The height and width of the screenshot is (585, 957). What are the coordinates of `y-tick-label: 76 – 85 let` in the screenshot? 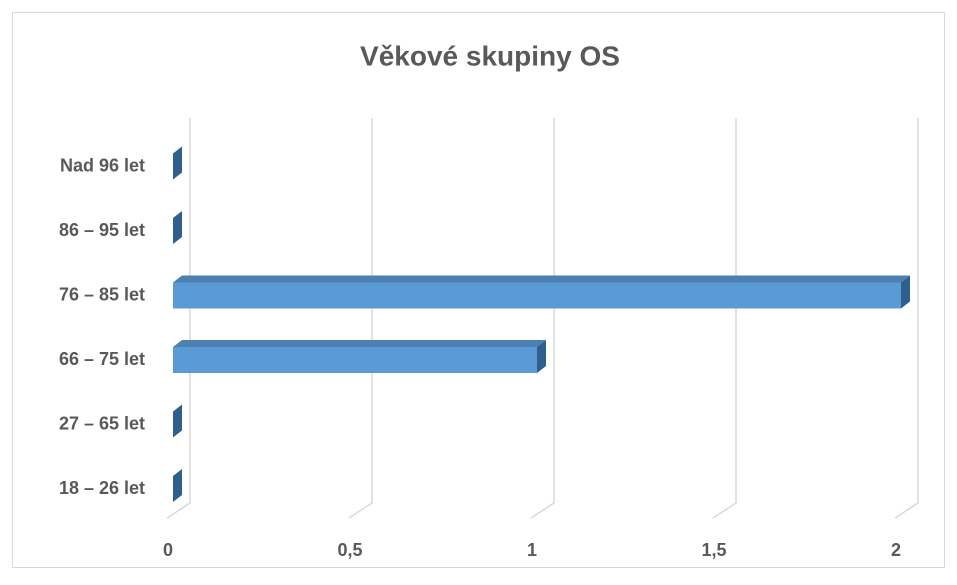 It's located at (102, 294).